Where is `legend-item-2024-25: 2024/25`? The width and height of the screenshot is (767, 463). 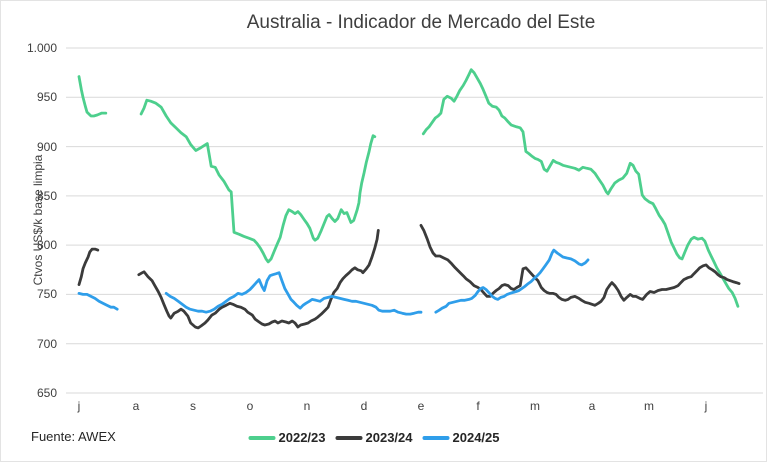
legend-item-2024-25: 2024/25 is located at coordinates (461, 437).